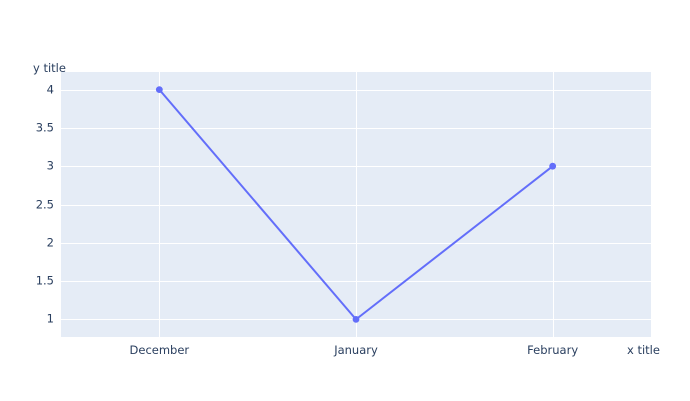 This screenshot has width=690, height=401. What do you see at coordinates (49, 68) in the screenshot?
I see `y-axis-title: y title` at bounding box center [49, 68].